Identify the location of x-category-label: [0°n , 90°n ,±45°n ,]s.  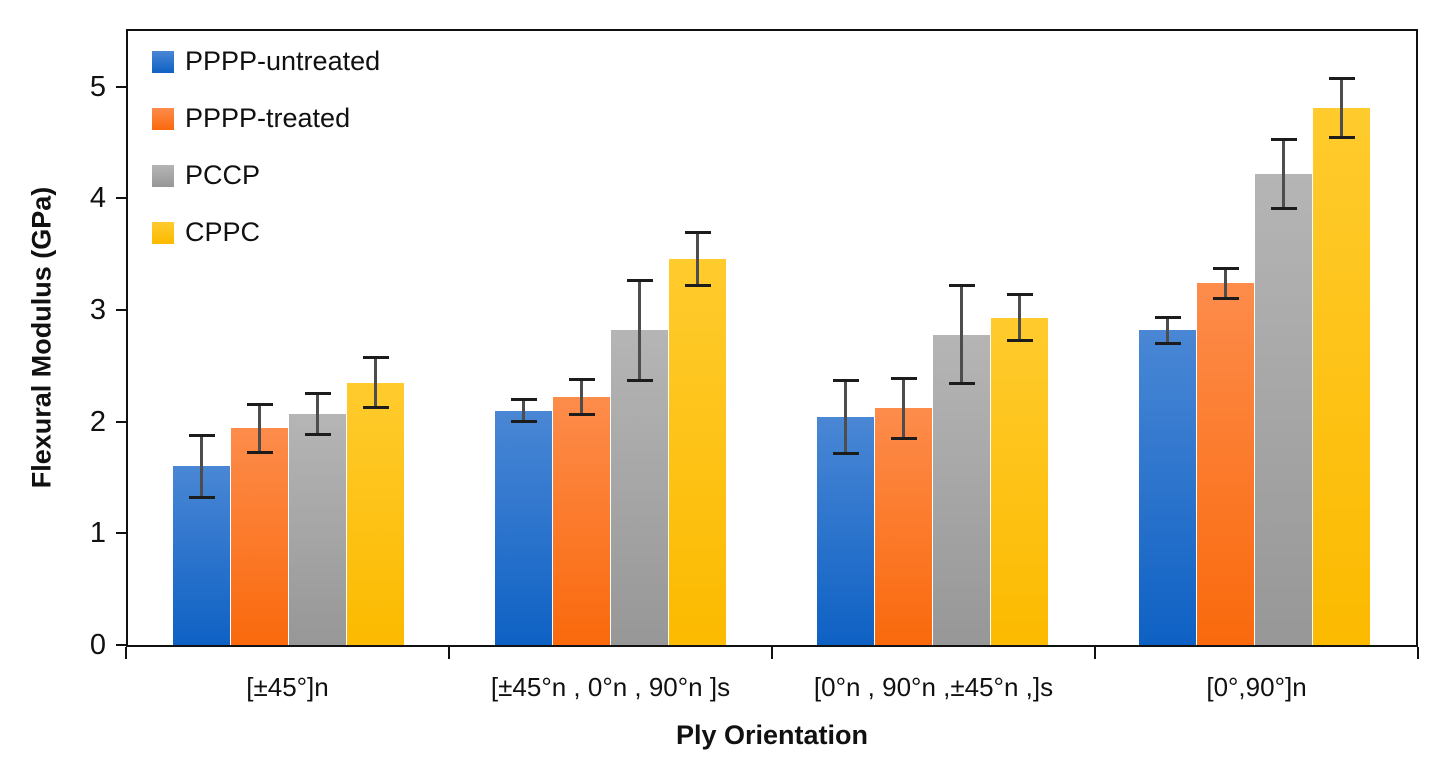
(933, 687).